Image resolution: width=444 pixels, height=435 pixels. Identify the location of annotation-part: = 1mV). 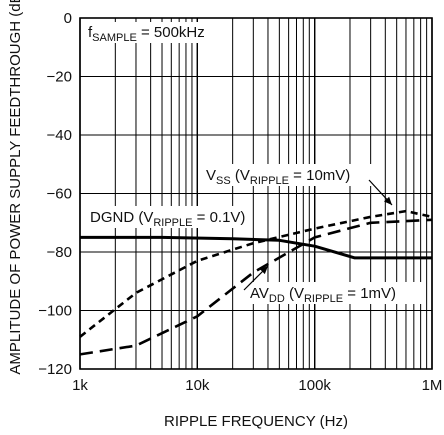
(369, 293).